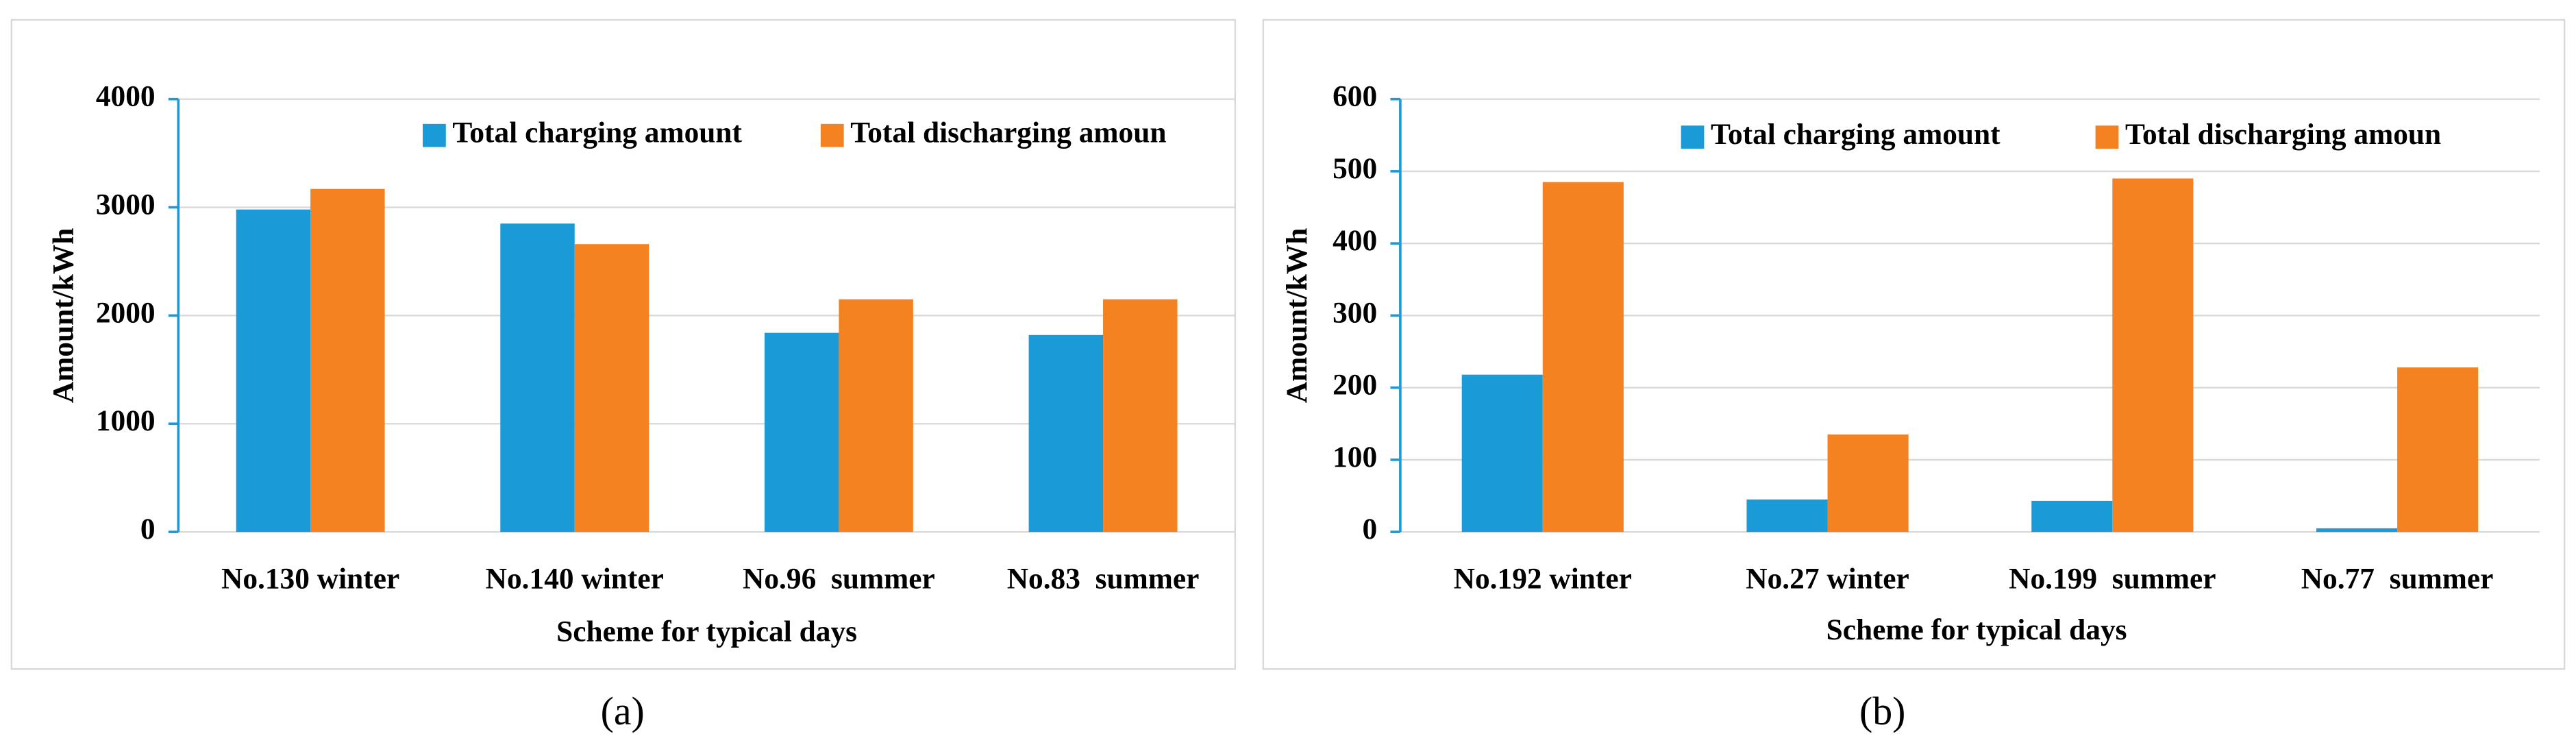 This screenshot has width=2576, height=747. Describe the element at coordinates (623, 711) in the screenshot. I see `panel-caption: (a)` at that location.